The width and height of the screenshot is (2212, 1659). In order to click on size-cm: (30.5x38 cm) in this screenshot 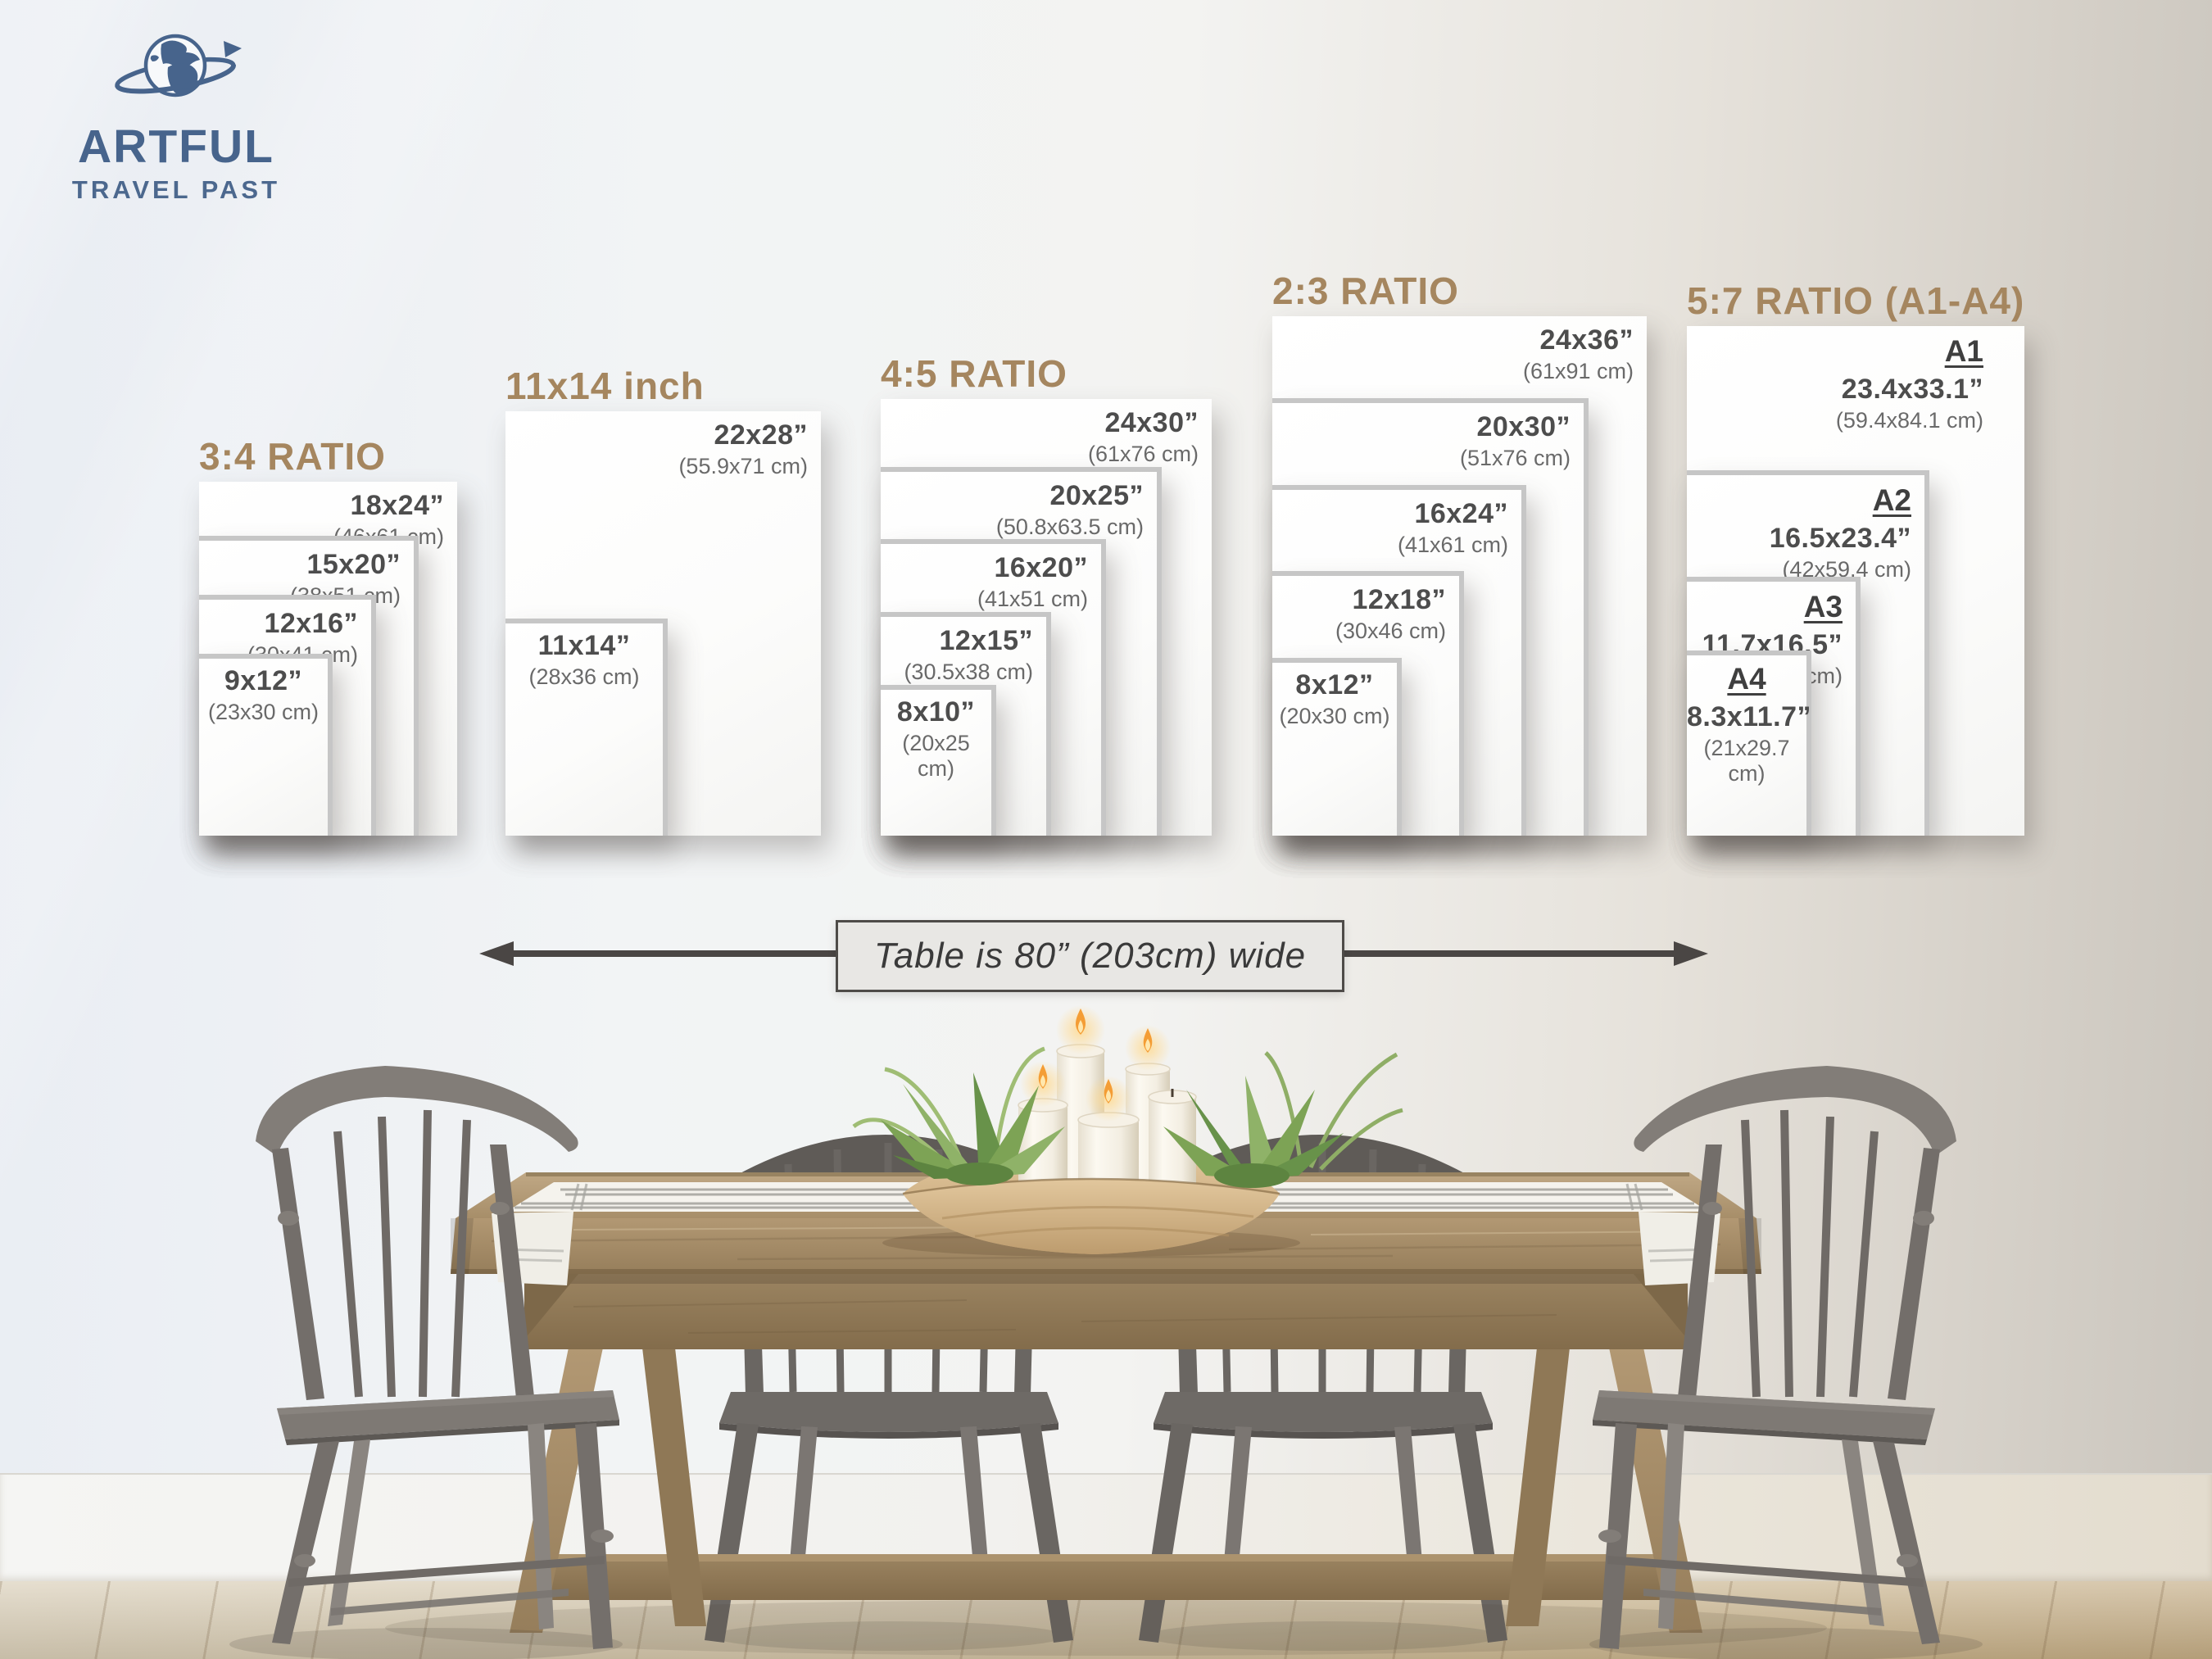, I will do `click(968, 672)`.